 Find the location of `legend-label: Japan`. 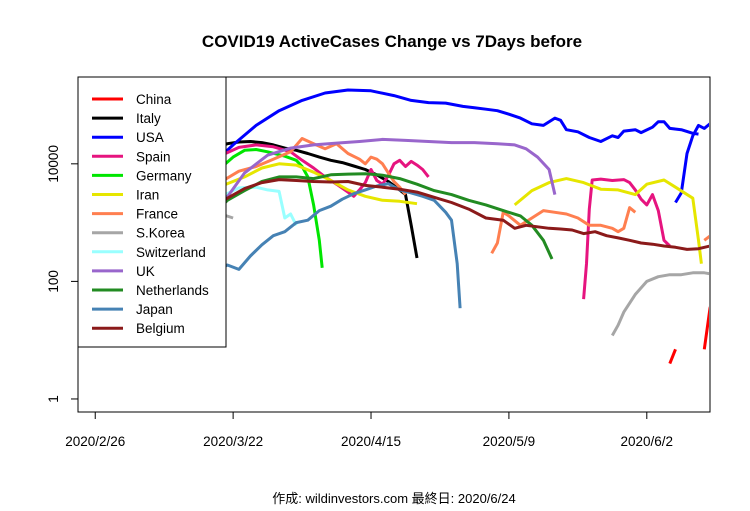

legend-label: Japan is located at coordinates (154, 309).